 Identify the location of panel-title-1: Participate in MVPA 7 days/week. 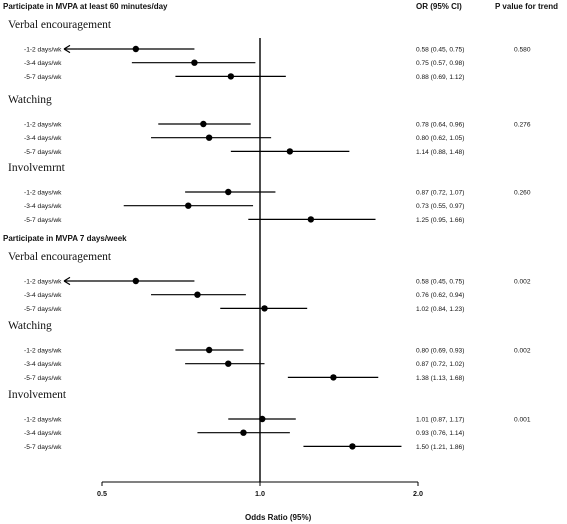
(65, 238).